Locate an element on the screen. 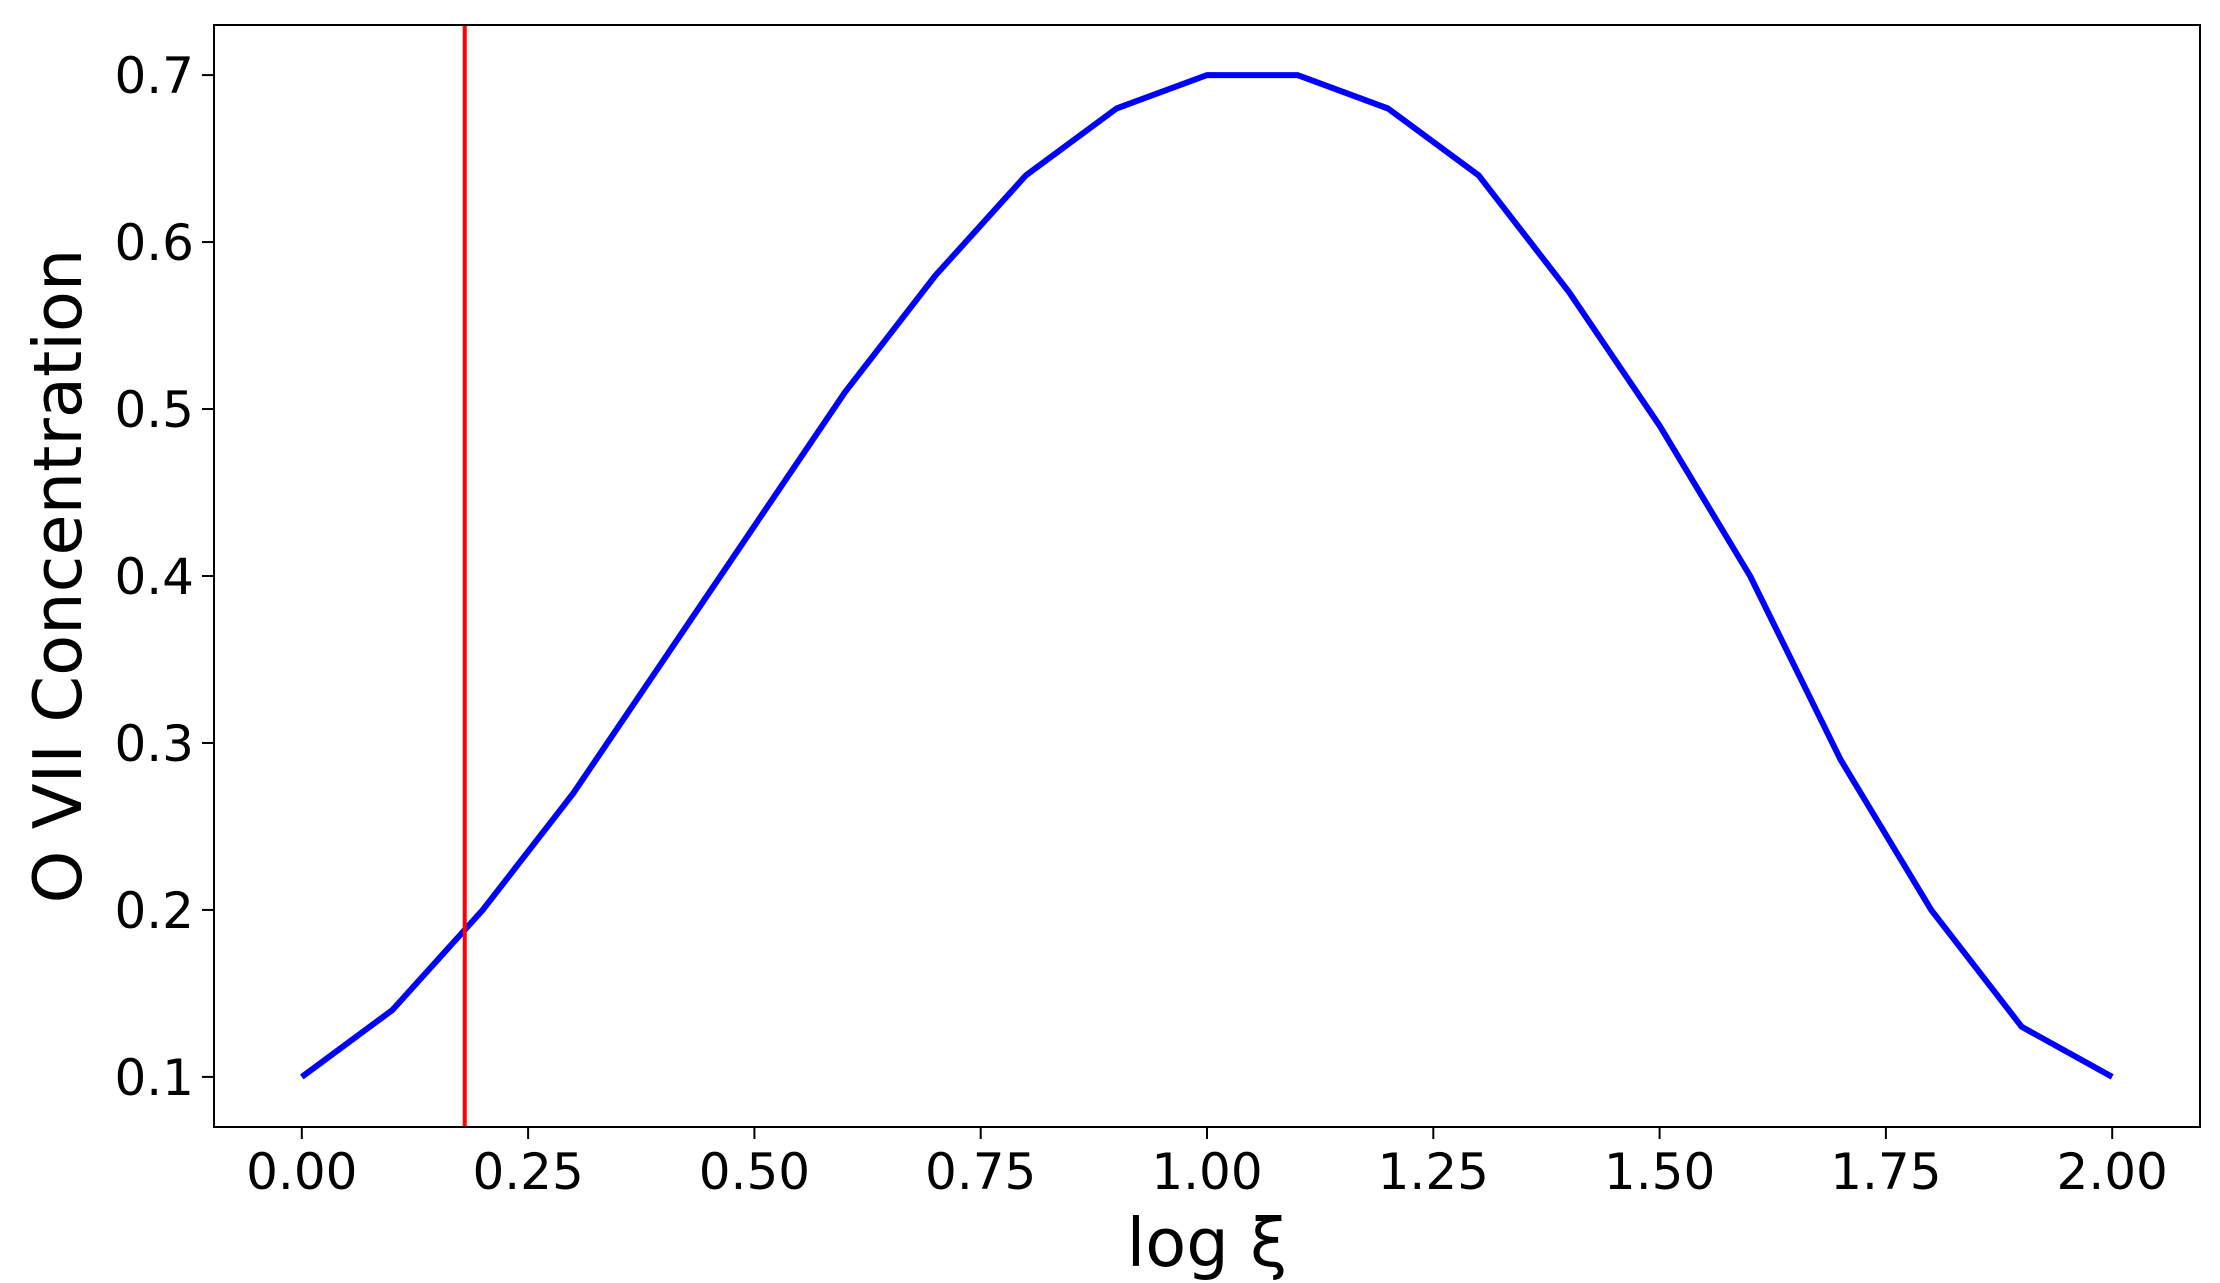 Image resolution: width=2220 pixels, height=1283 pixels. y-tick-label: 0.7 is located at coordinates (154, 76).